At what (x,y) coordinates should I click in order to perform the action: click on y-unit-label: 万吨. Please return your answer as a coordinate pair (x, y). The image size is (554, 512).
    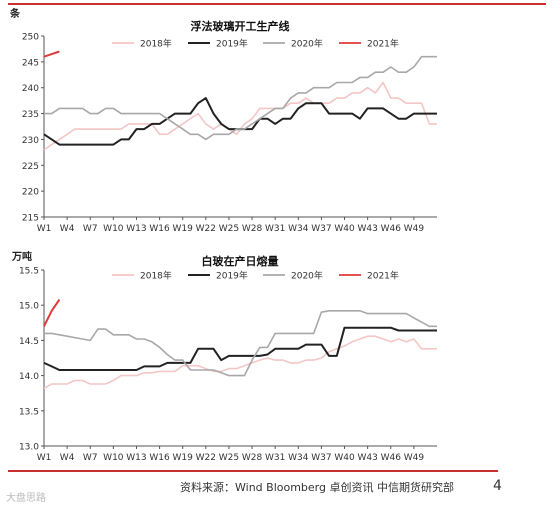
    Looking at the image, I should click on (21, 256).